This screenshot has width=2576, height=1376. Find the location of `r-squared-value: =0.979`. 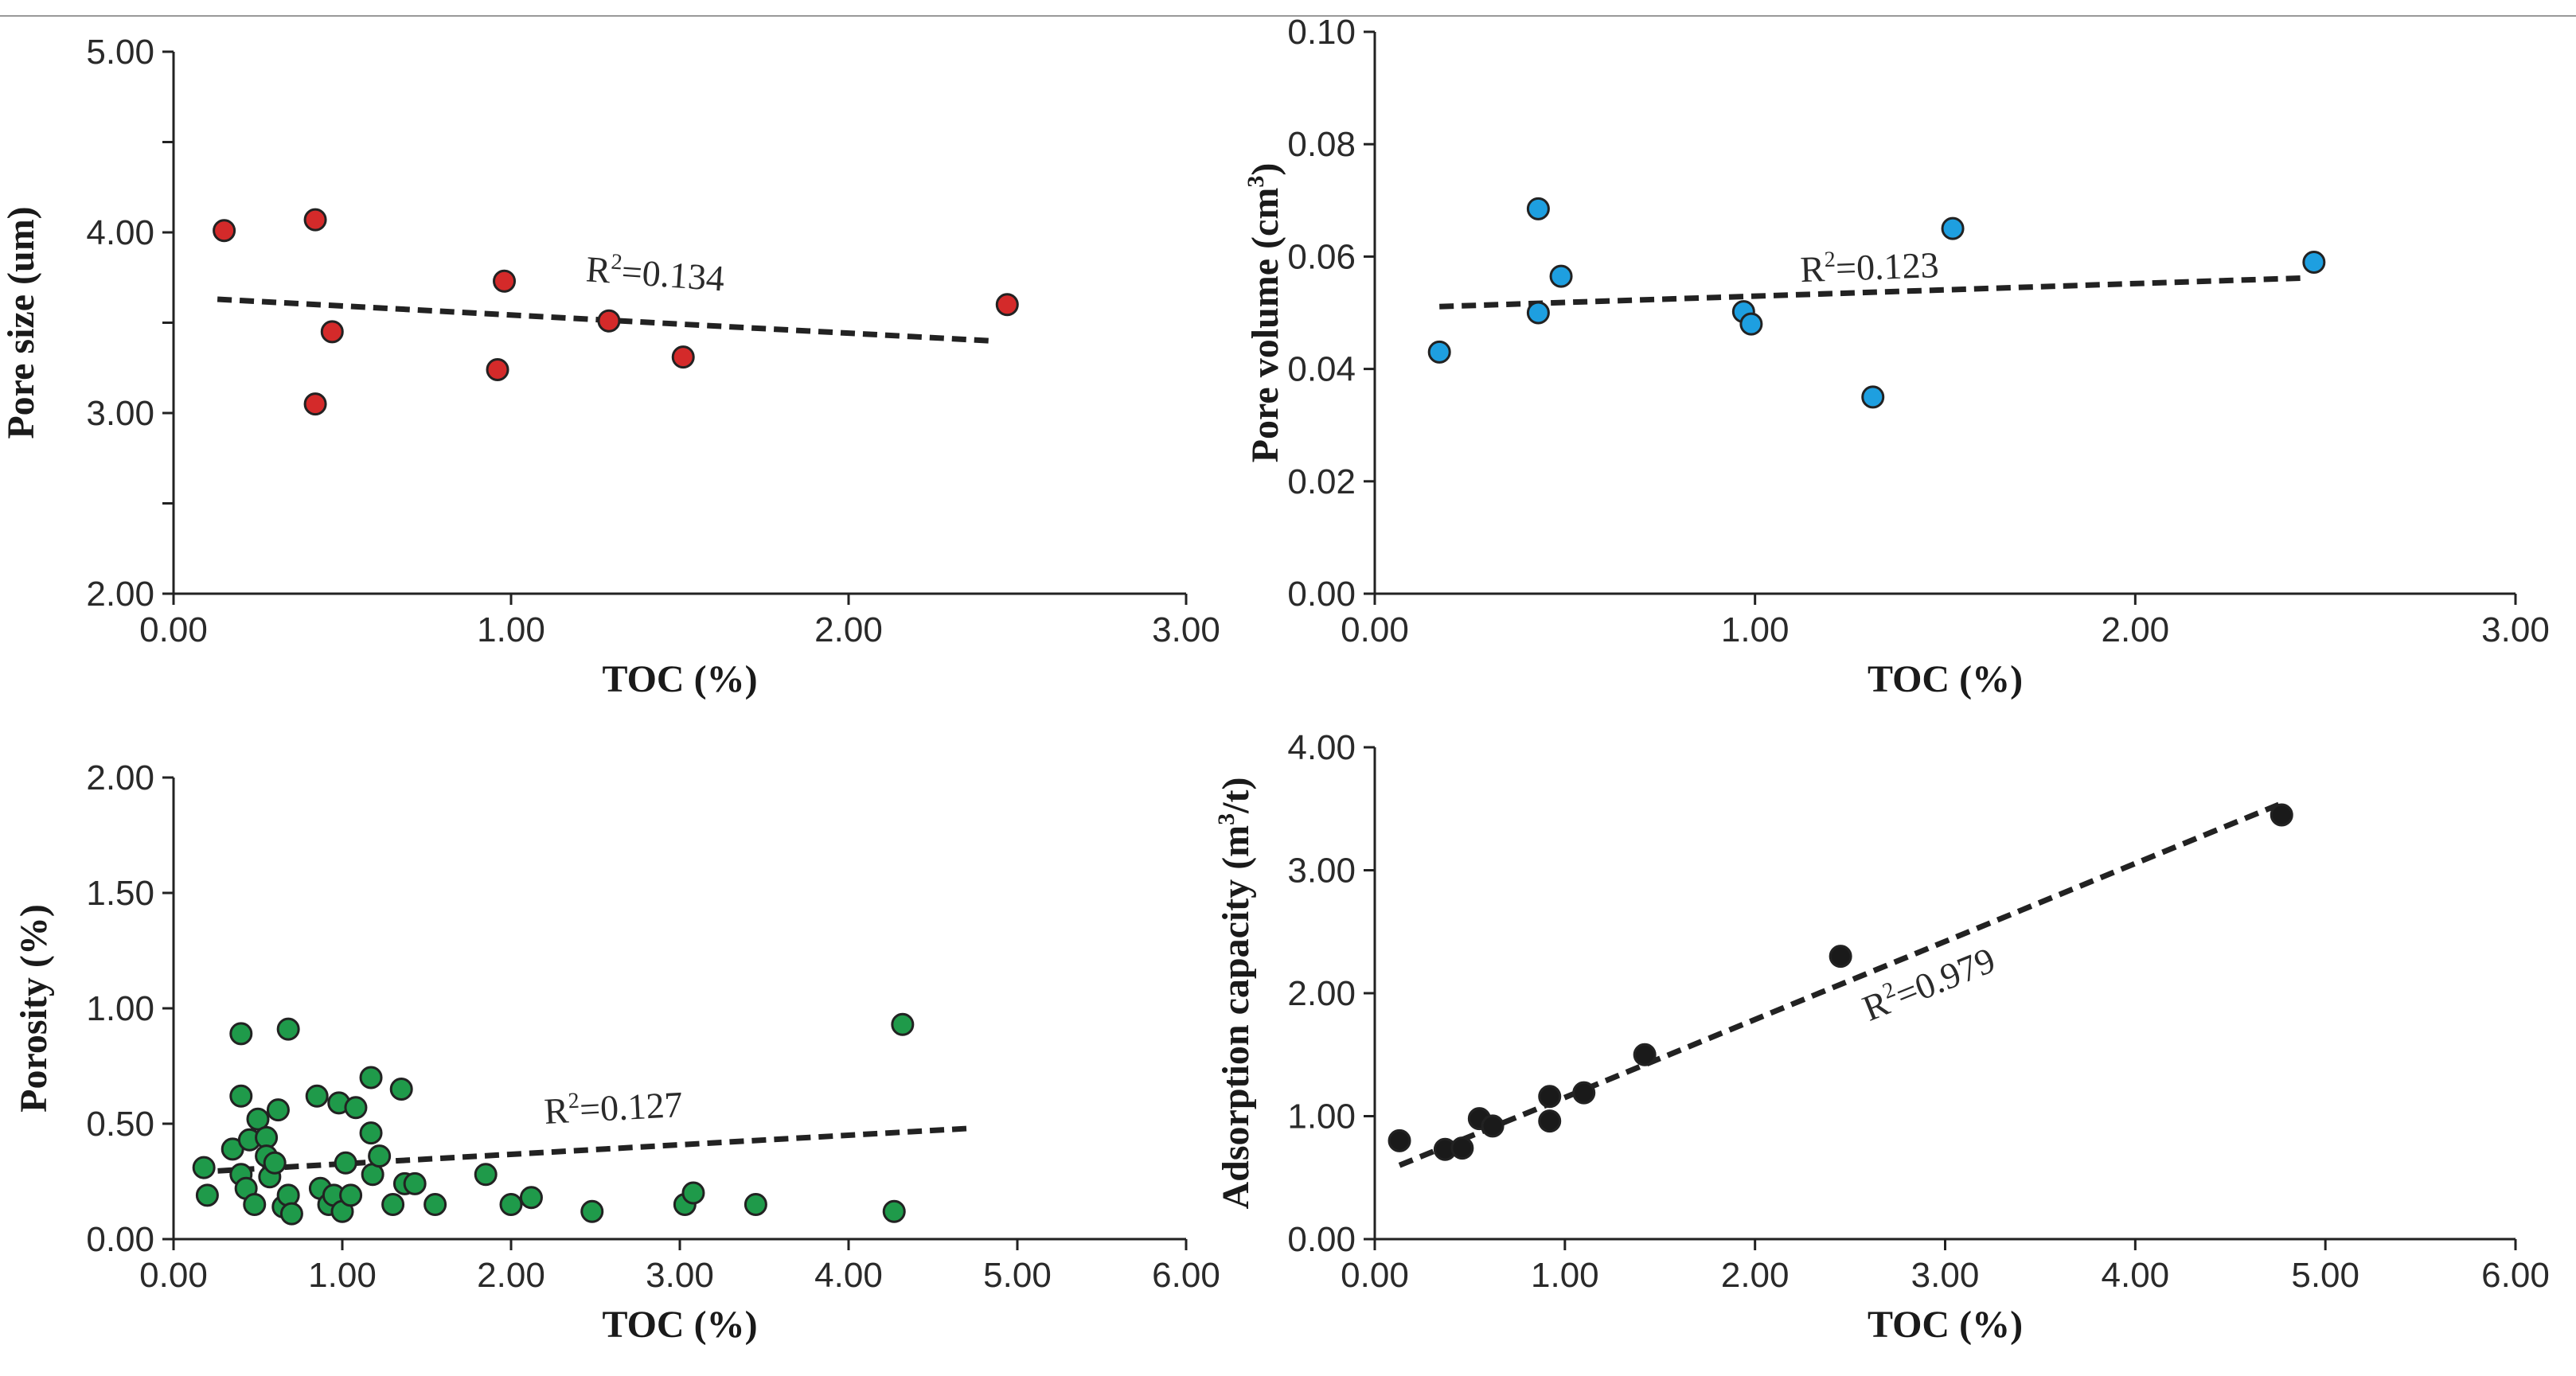

r-squared-value: =0.979 is located at coordinates (1945, 977).